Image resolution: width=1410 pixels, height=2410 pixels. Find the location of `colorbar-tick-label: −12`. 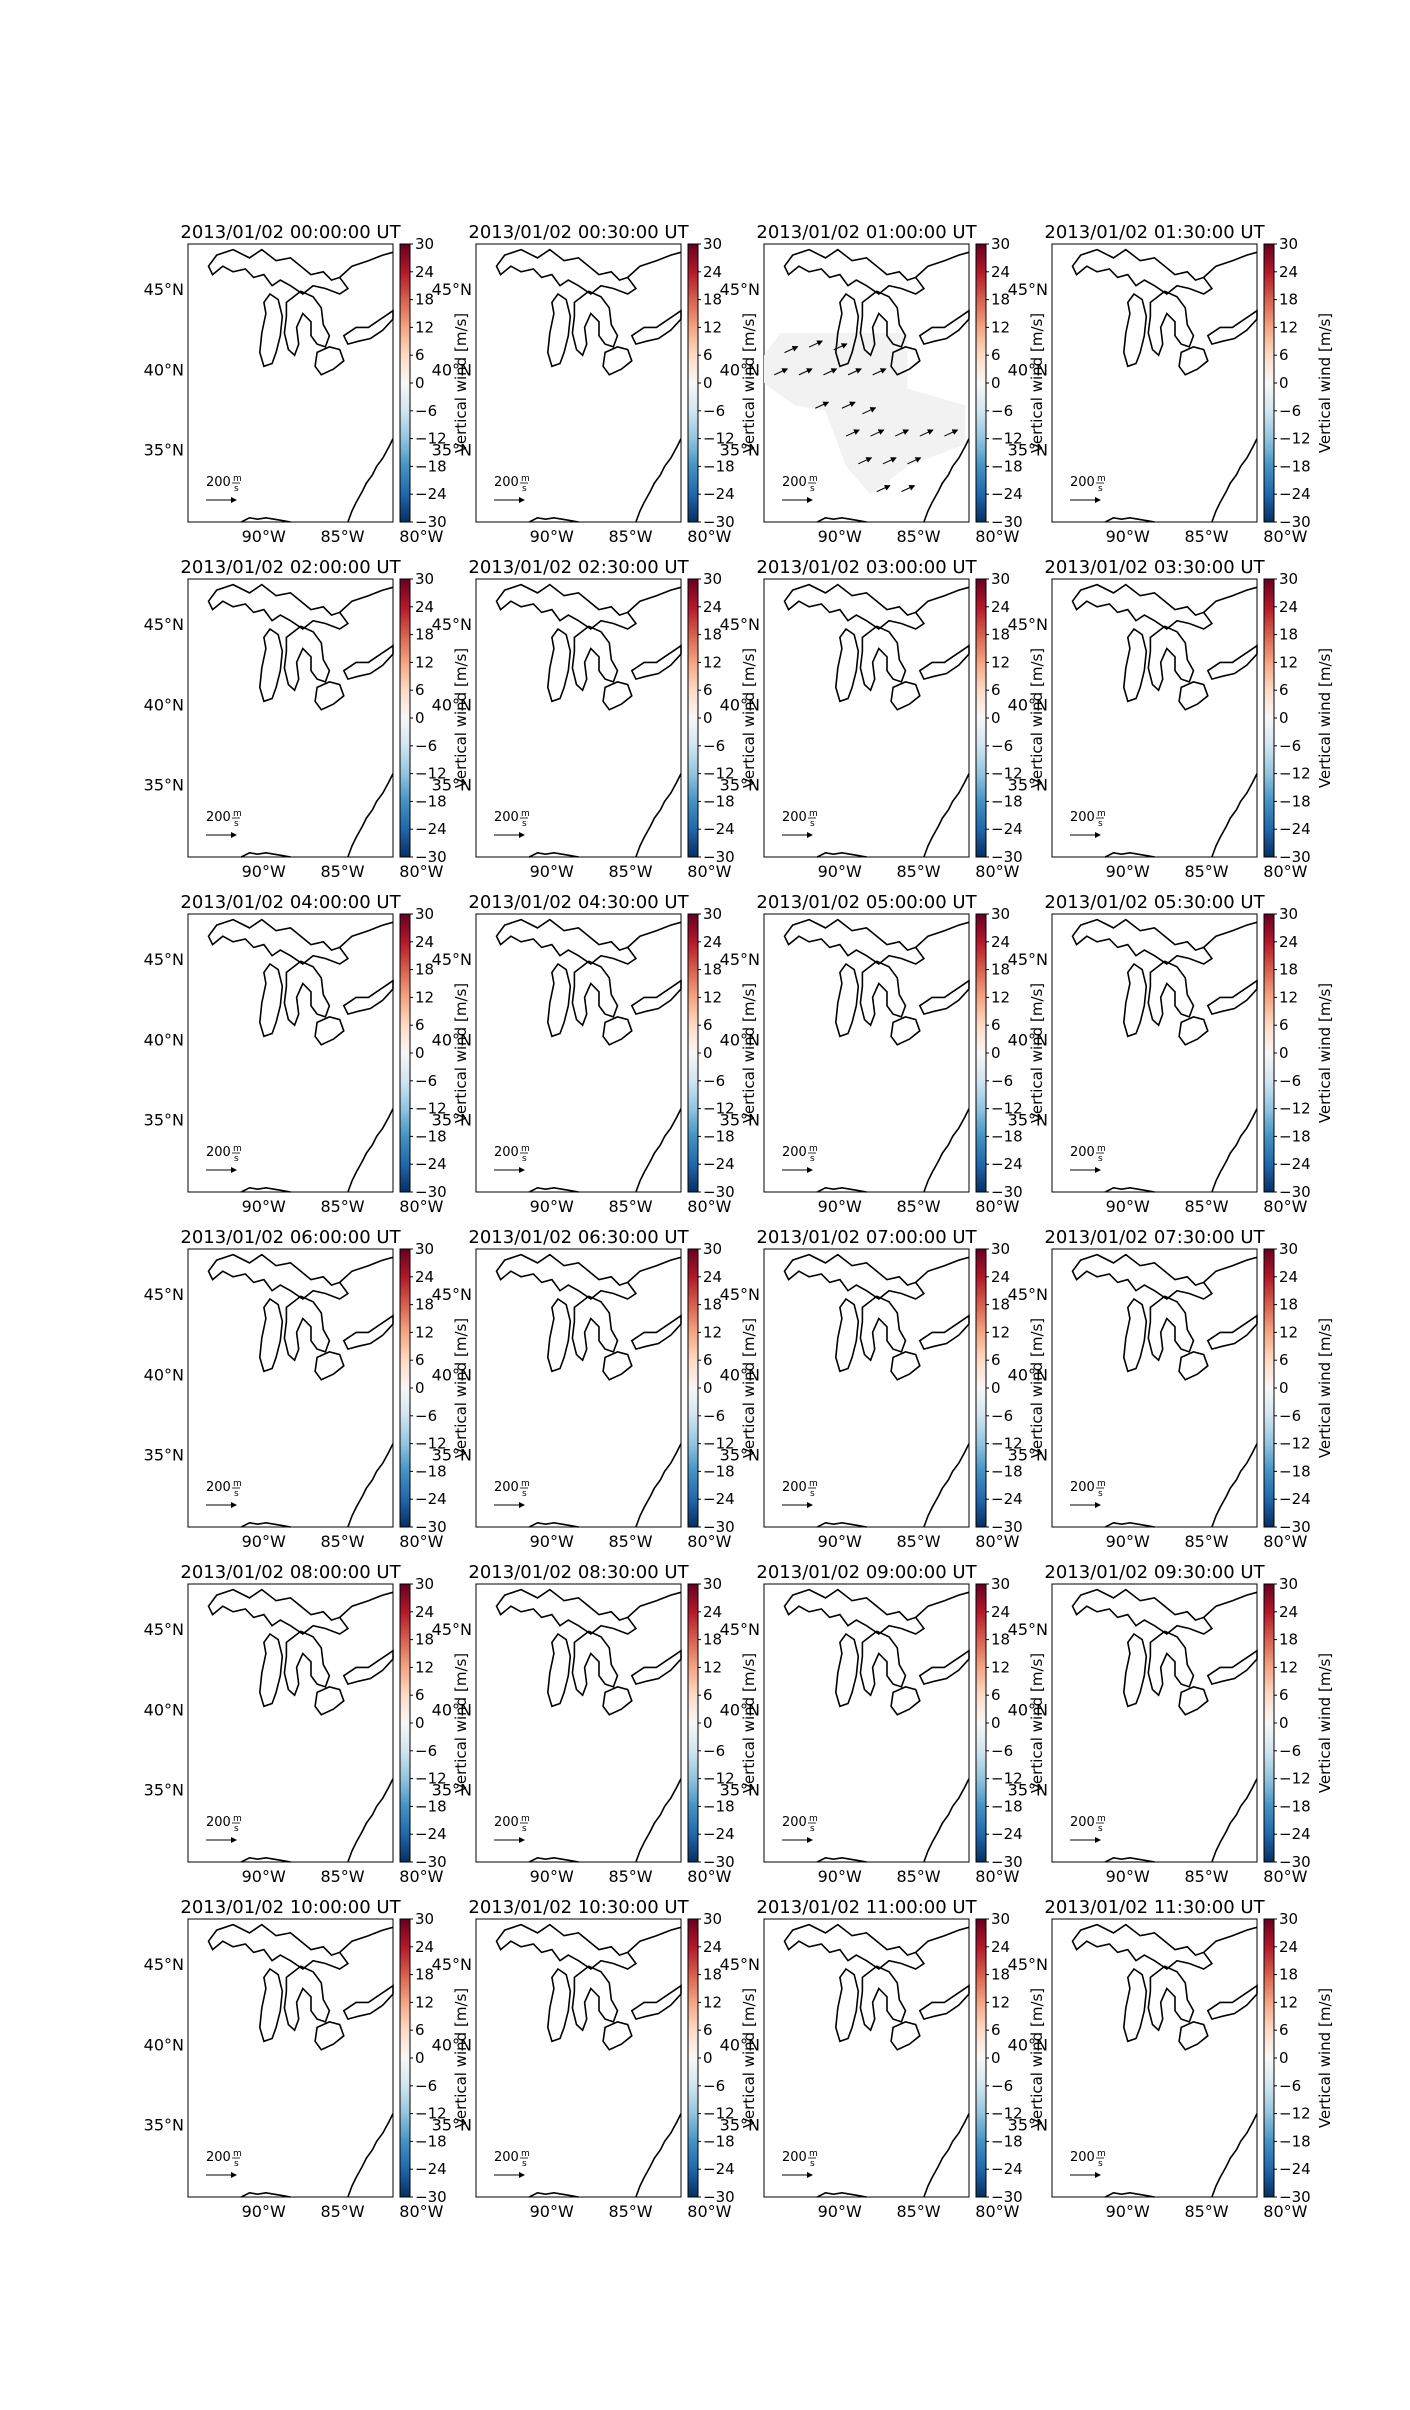

colorbar-tick-label: −12 is located at coordinates (719, 1779).